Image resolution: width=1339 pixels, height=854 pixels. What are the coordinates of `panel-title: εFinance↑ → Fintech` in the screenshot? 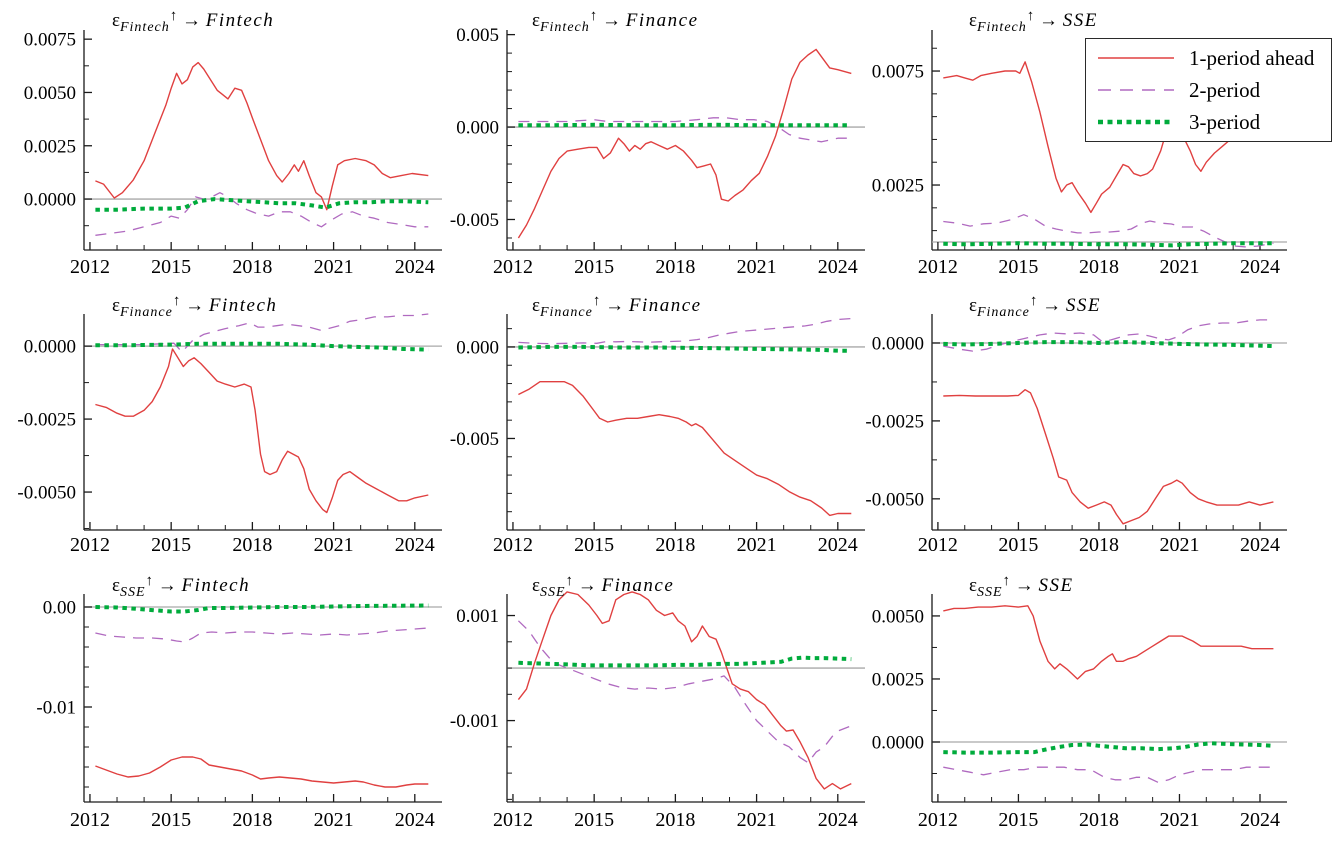 It's located at (194, 306).